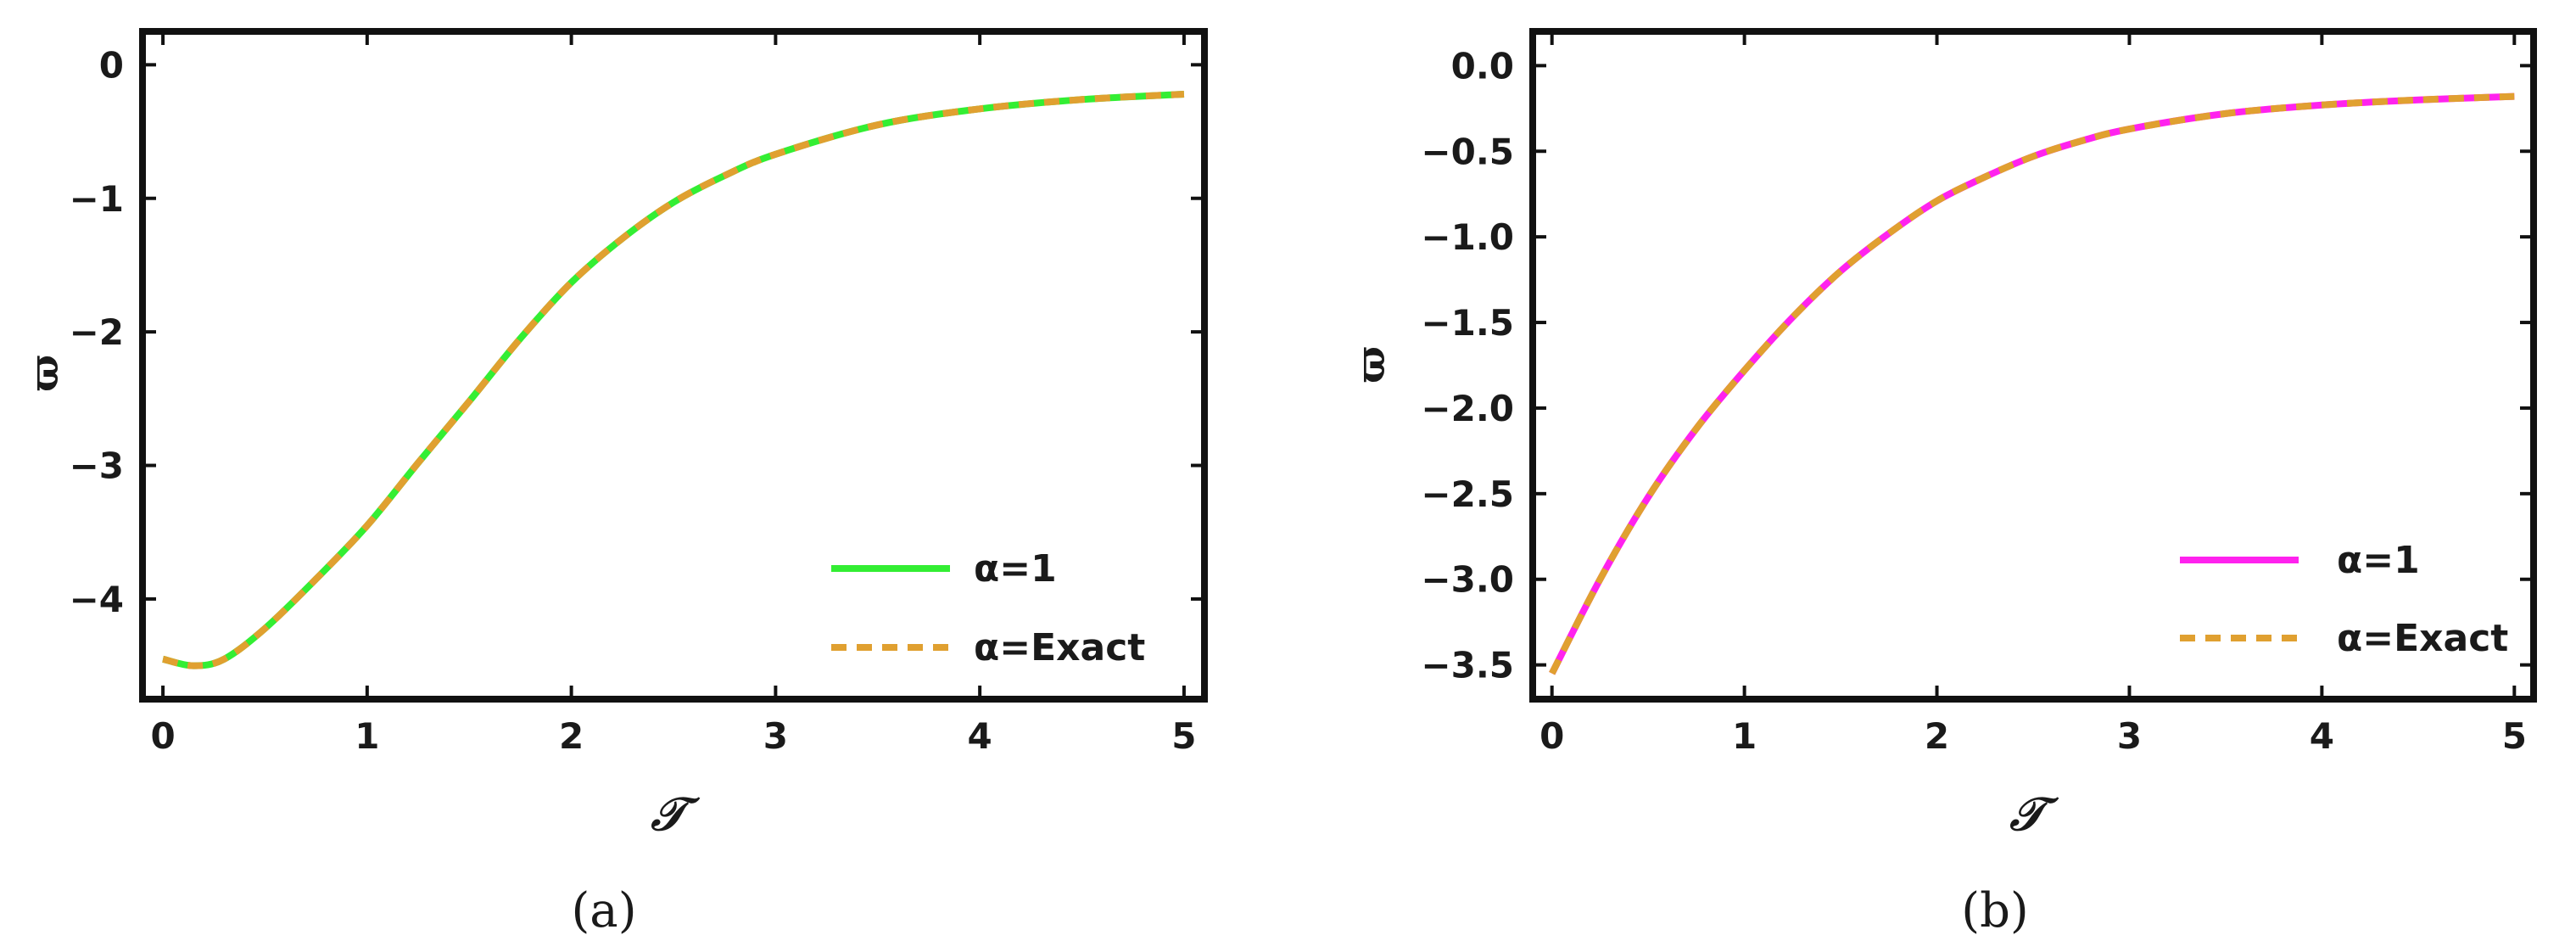 This screenshot has width=2576, height=952. I want to click on y-tick-label: −1.0, so click(1467, 237).